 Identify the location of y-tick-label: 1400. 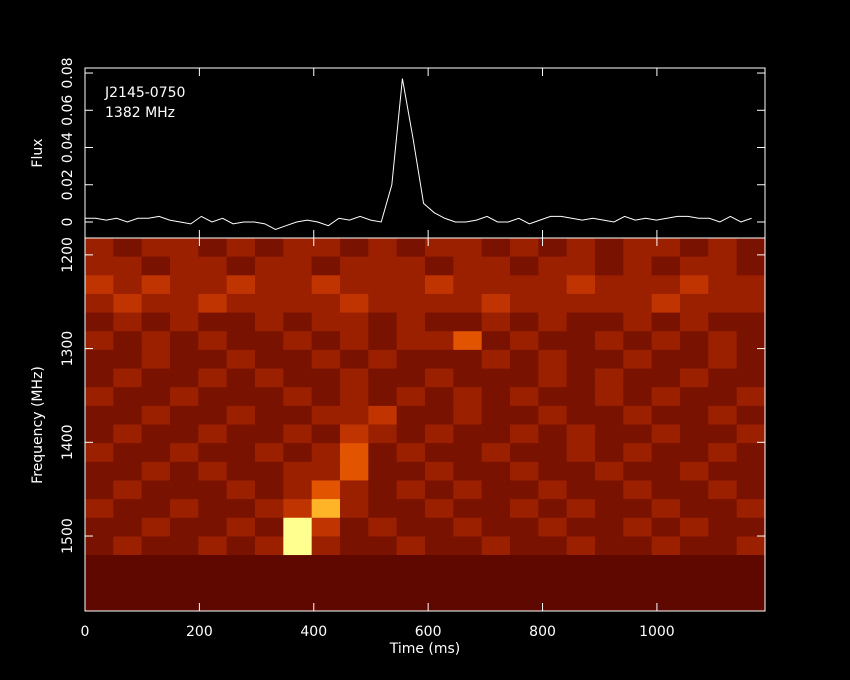
(68, 442).